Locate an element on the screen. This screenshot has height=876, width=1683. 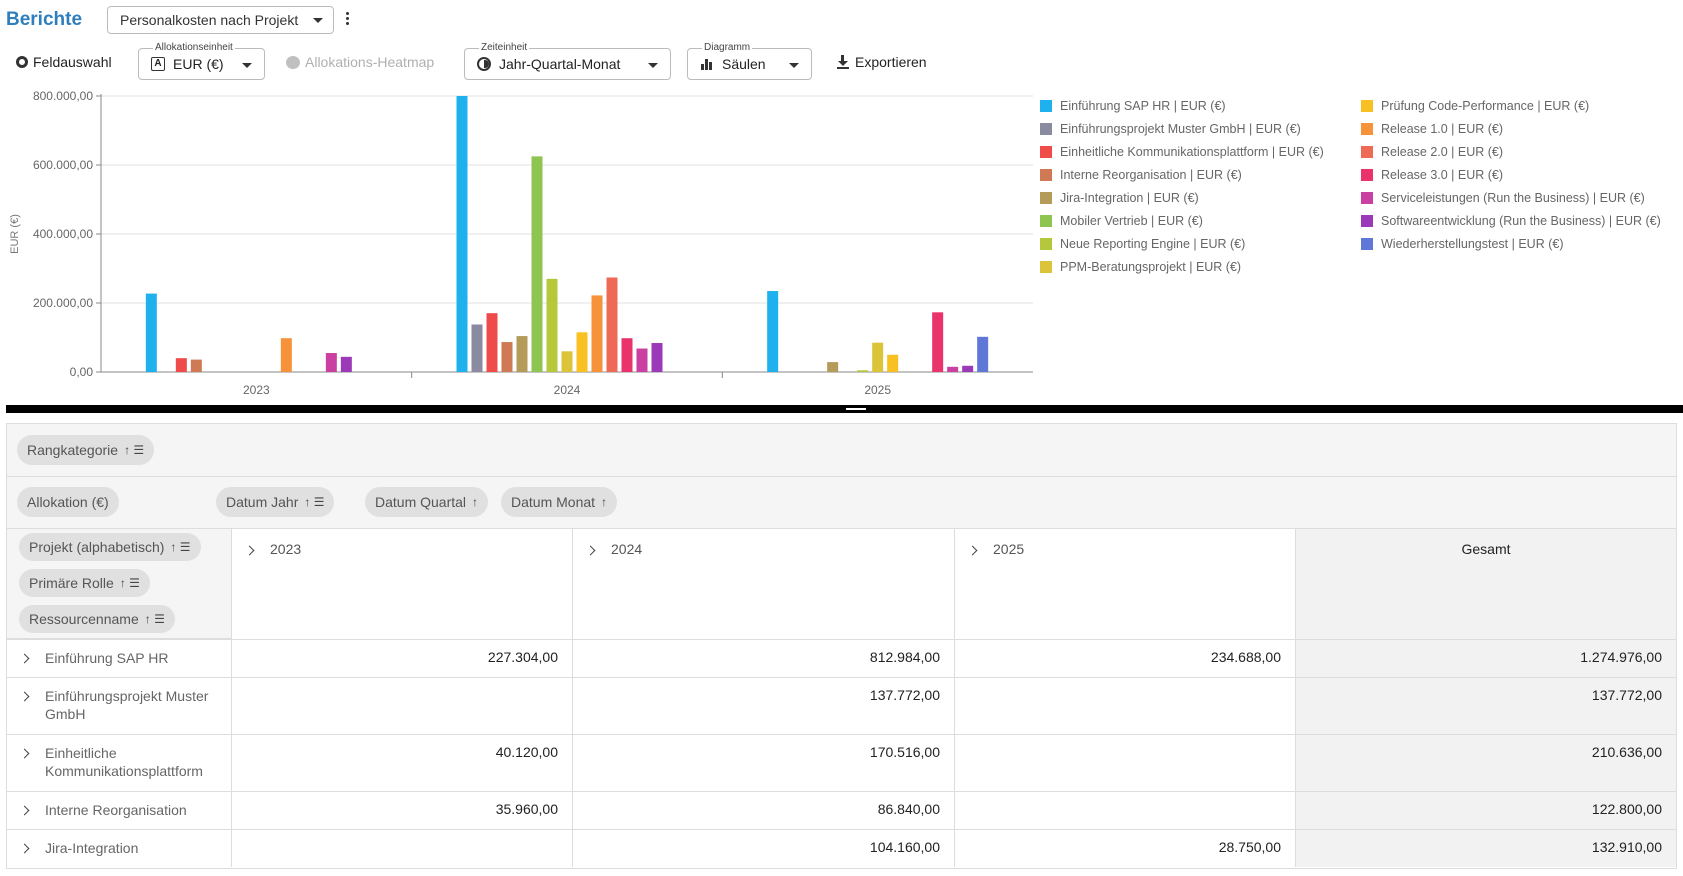
column-chip-quarter: Datum Quartal ↑ is located at coordinates (427, 502).